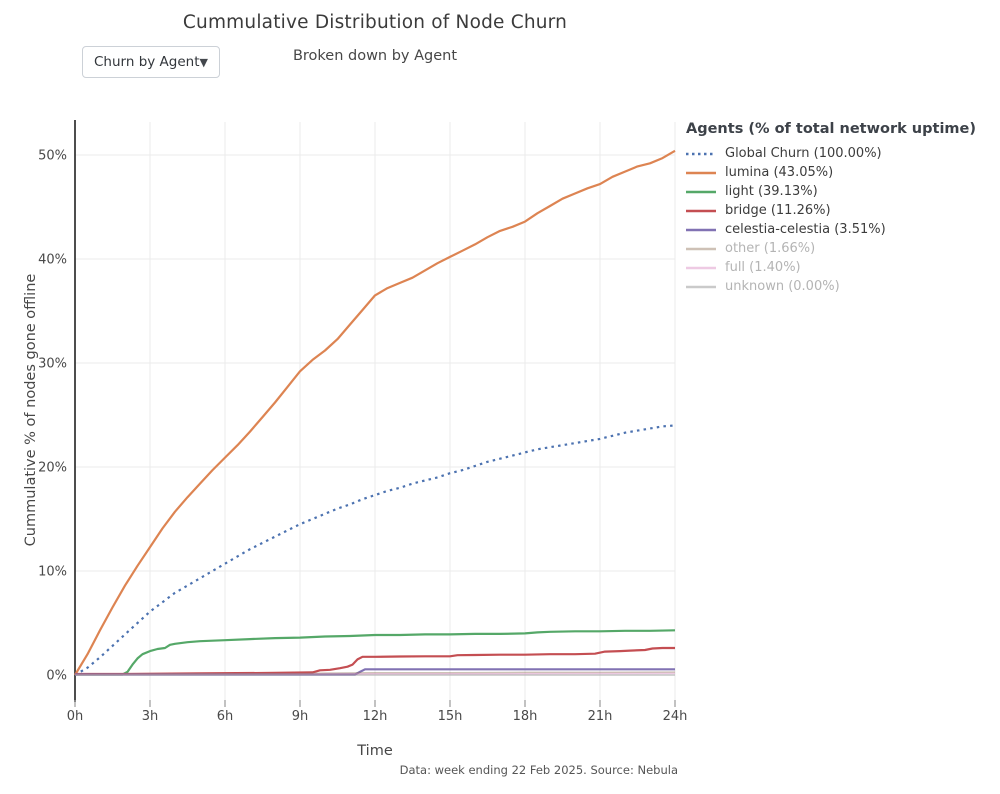  I want to click on x-tick-label: 3h, so click(150, 716).